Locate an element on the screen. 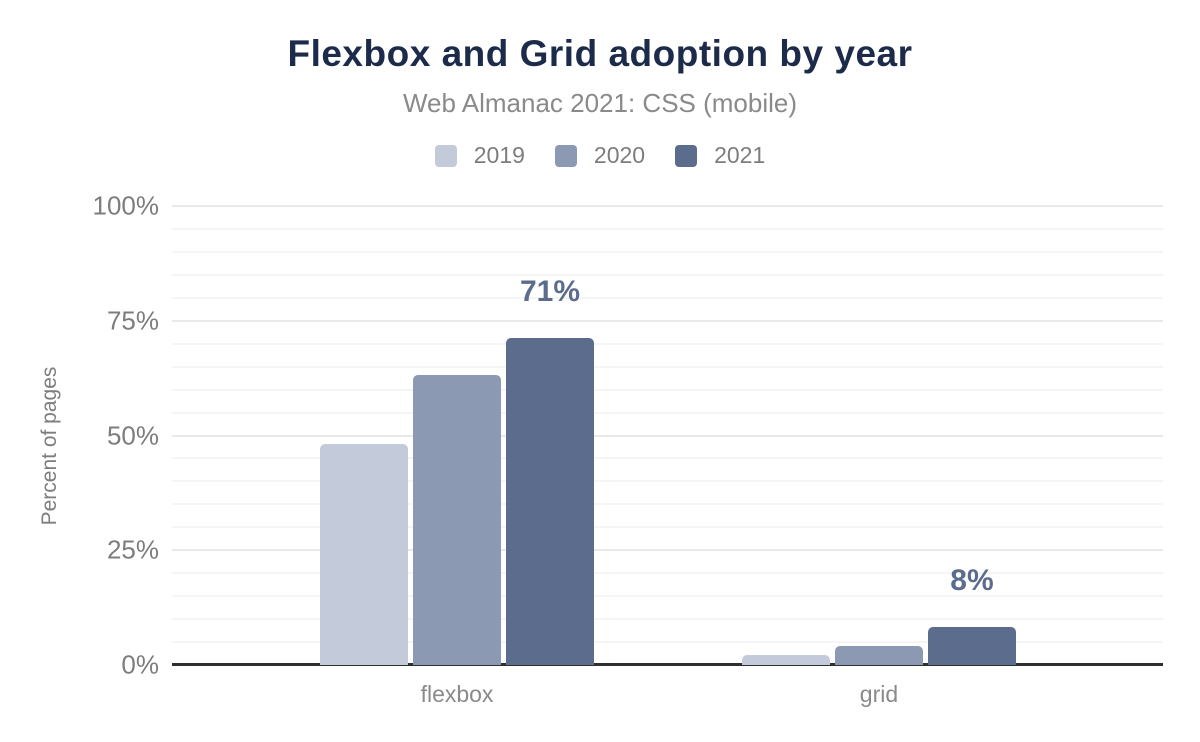 This screenshot has width=1200, height=742. legend-swatch-2021 is located at coordinates (686, 155).